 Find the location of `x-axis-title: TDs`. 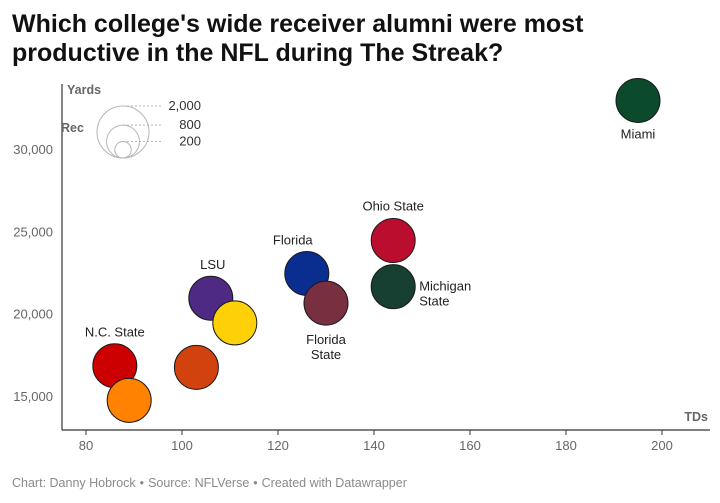

x-axis-title: TDs is located at coordinates (696, 417).